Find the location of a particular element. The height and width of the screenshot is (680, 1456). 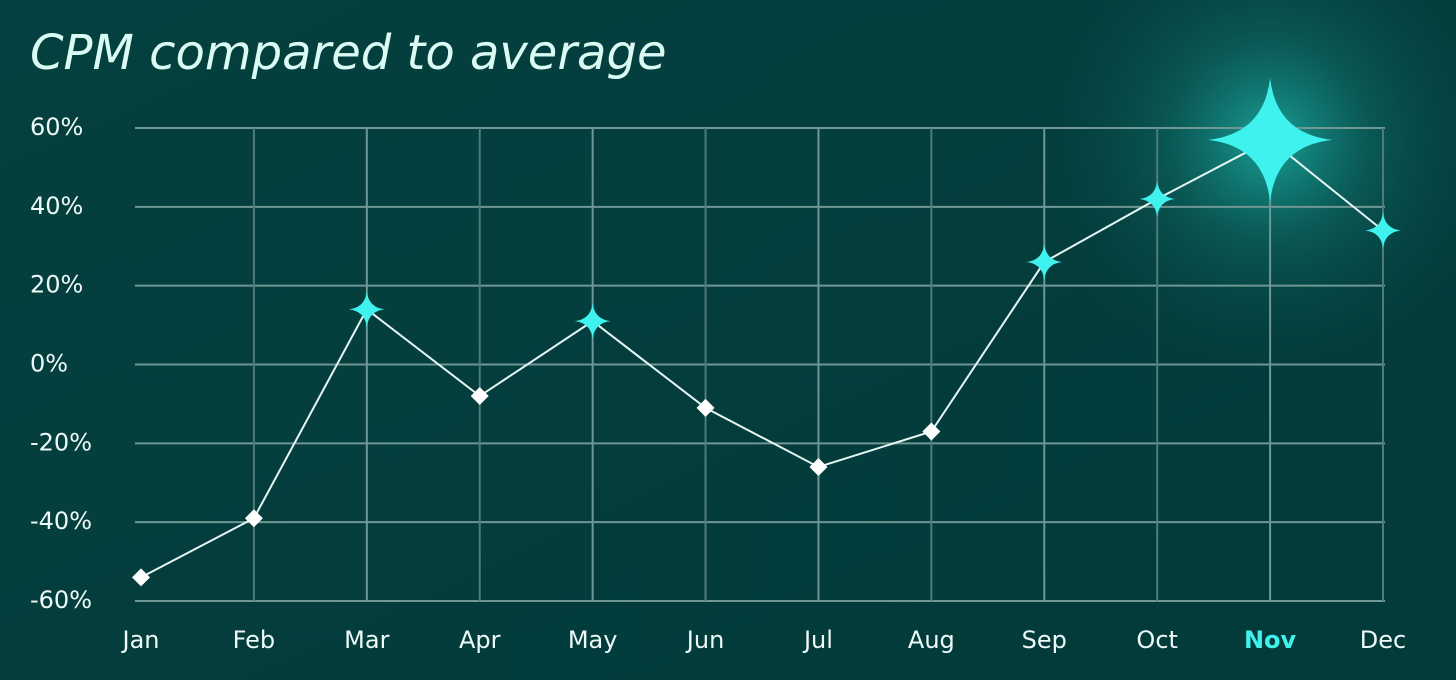

y-tick-label: -20% is located at coordinates (61, 442).